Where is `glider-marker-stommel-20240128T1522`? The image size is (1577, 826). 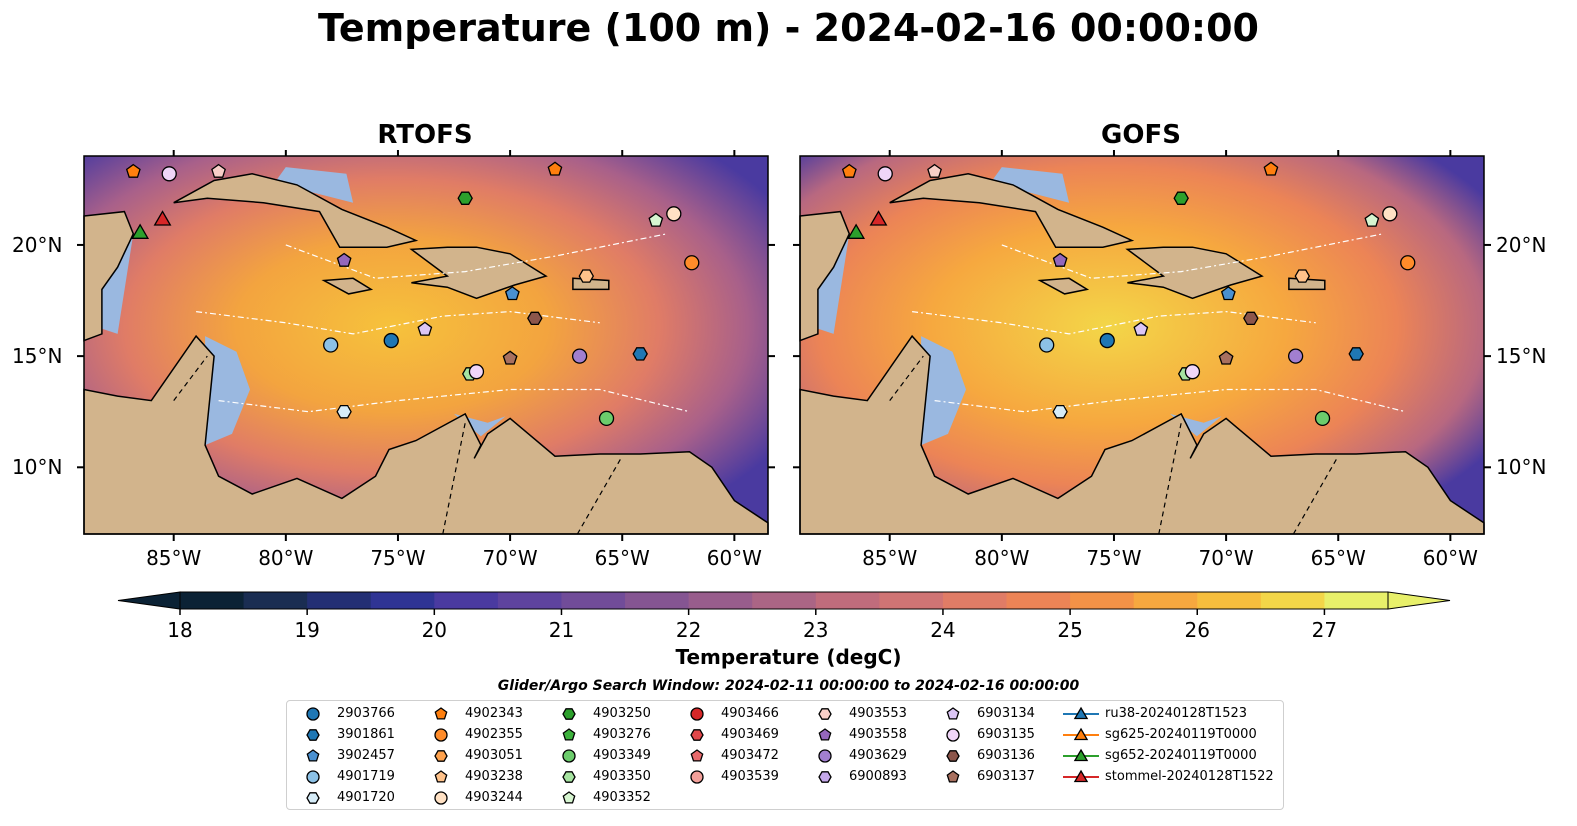 glider-marker-stommel-20240128T1522 is located at coordinates (878, 218).